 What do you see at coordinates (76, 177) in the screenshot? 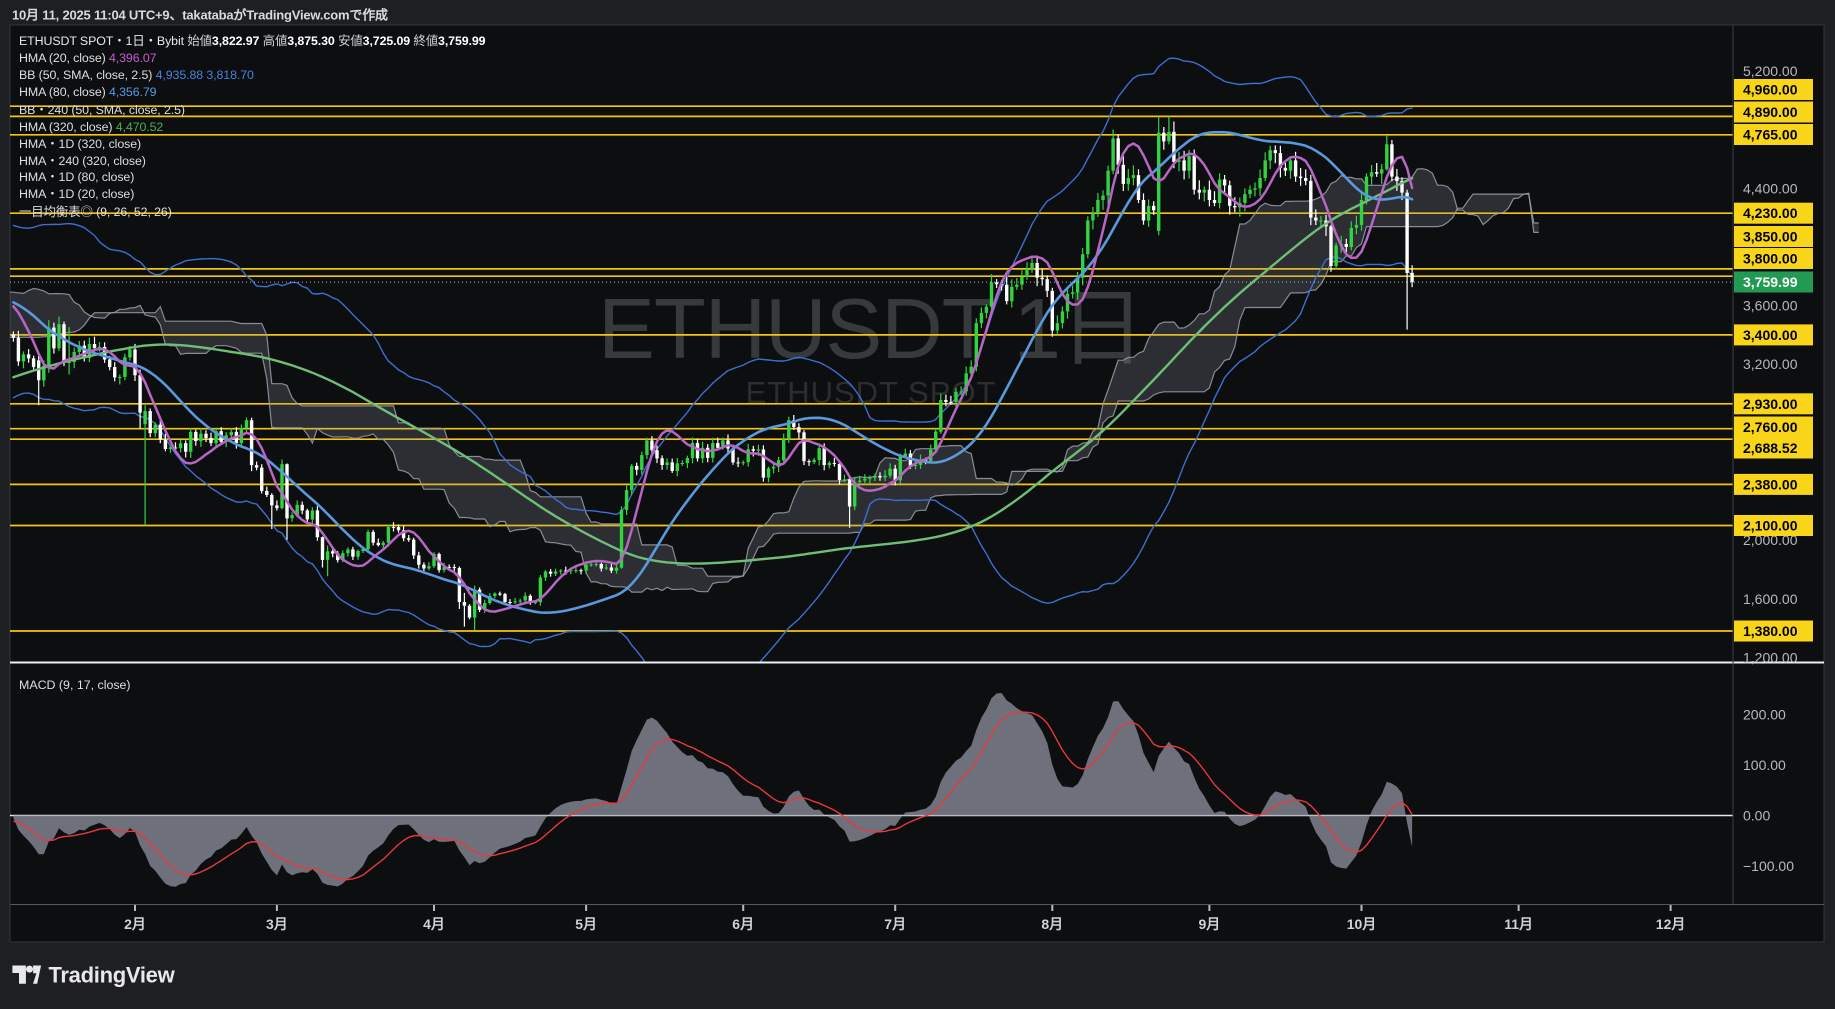
I see `svg-text: HMA・1D (80, close)` at bounding box center [76, 177].